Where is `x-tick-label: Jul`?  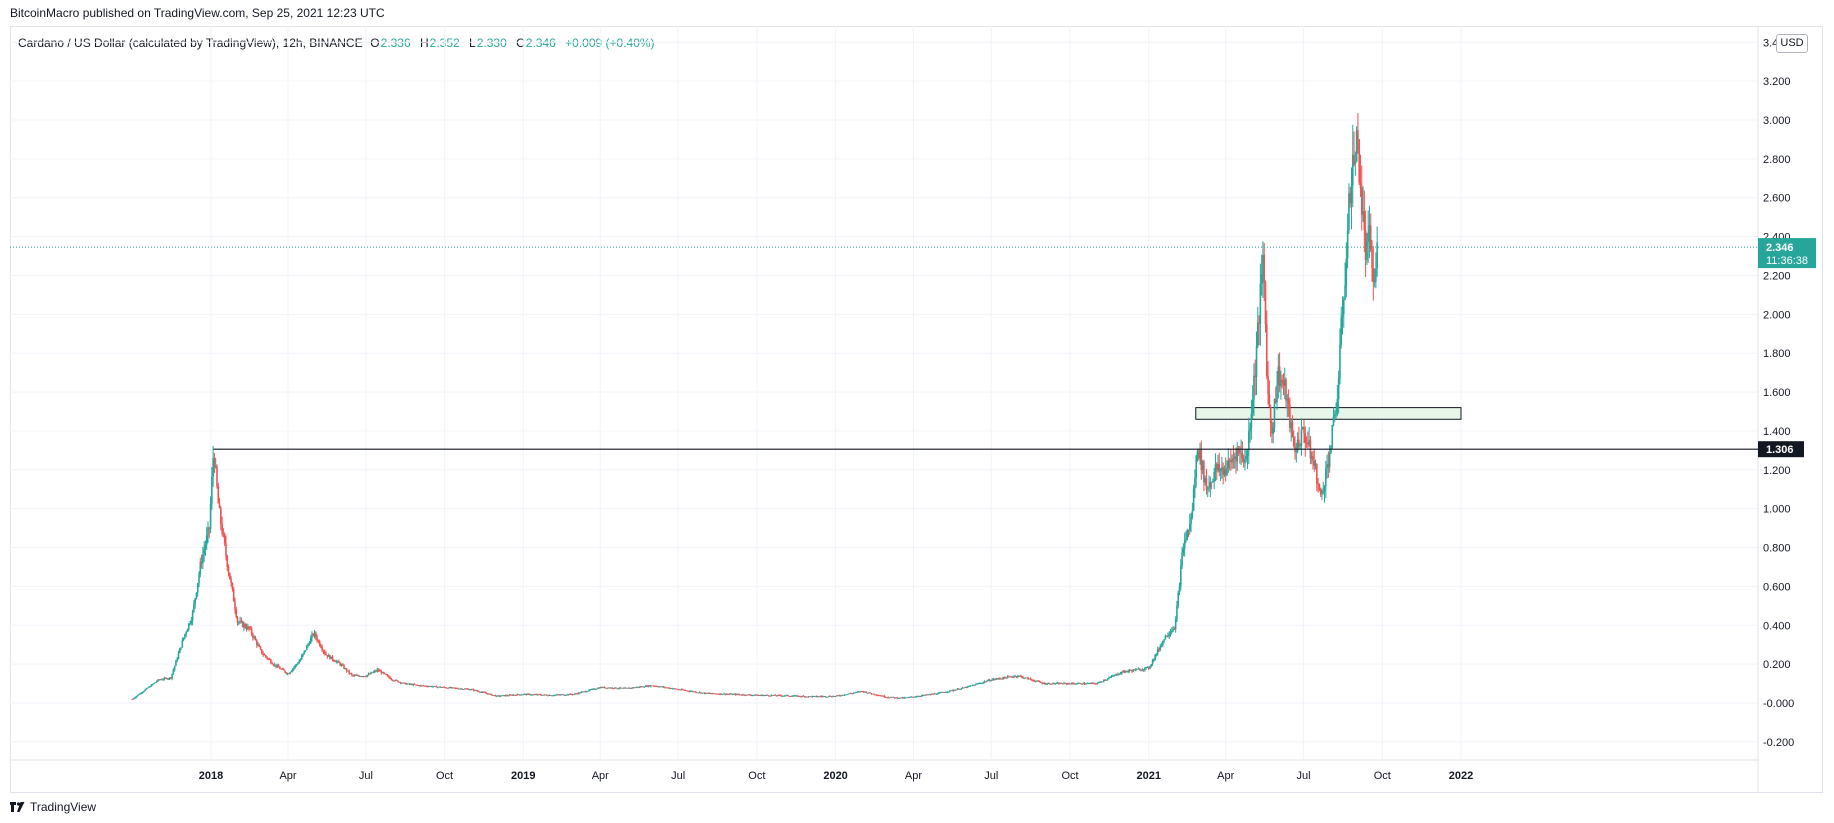 x-tick-label: Jul is located at coordinates (991, 776).